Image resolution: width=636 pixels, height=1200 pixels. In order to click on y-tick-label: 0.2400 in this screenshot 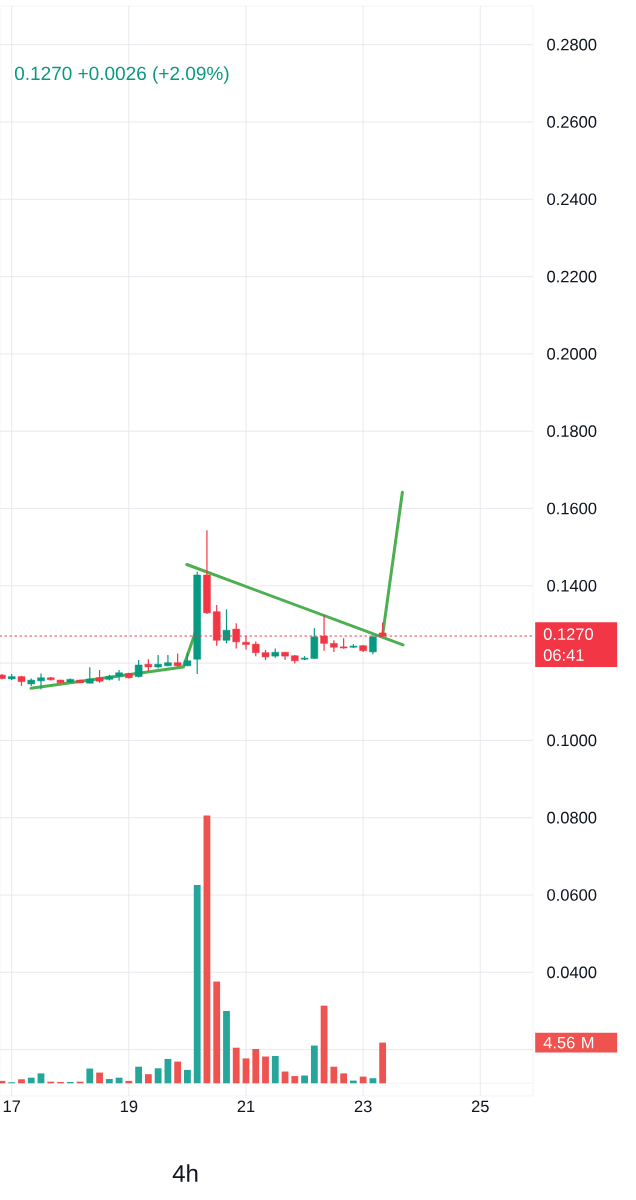, I will do `click(572, 199)`.